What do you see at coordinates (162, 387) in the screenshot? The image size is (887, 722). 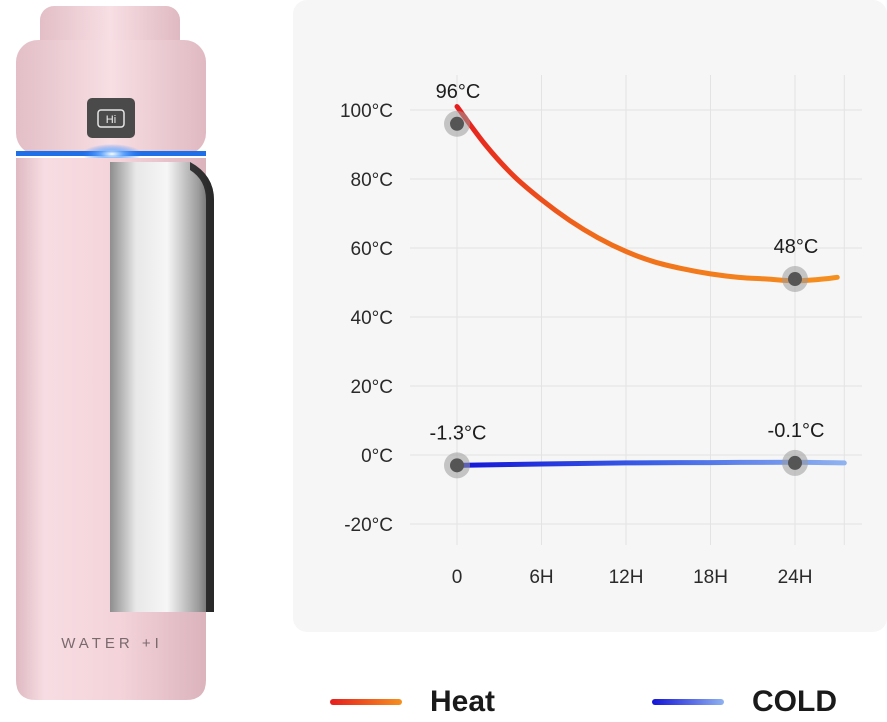 I see `steel-cutaway` at bounding box center [162, 387].